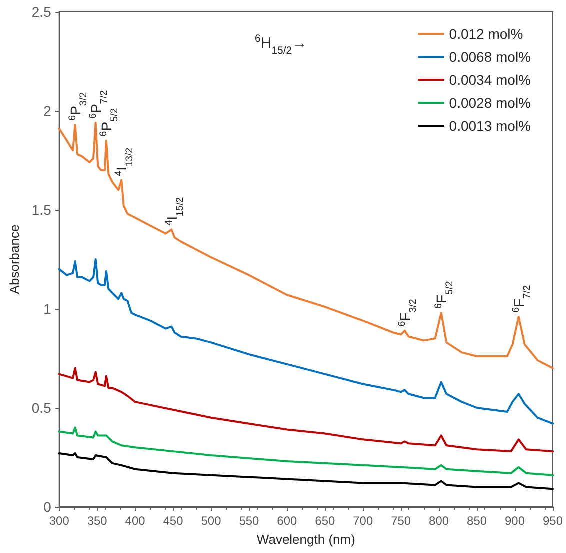 The image size is (566, 553). Describe the element at coordinates (42, 12) in the screenshot. I see `y-tick-label: 2.5` at that location.